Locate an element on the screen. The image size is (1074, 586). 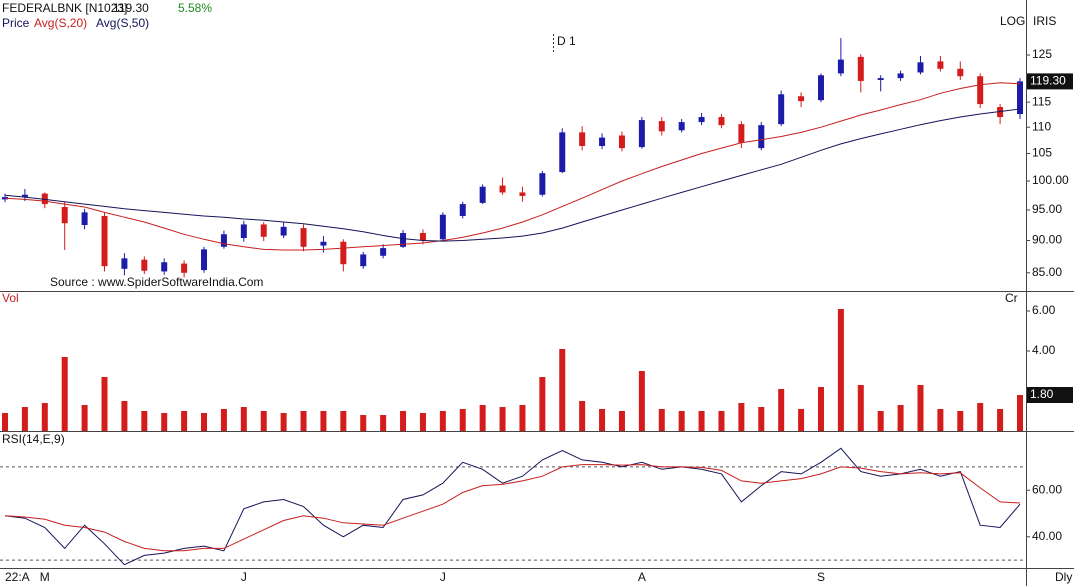
x-tick-label: A is located at coordinates (642, 577).